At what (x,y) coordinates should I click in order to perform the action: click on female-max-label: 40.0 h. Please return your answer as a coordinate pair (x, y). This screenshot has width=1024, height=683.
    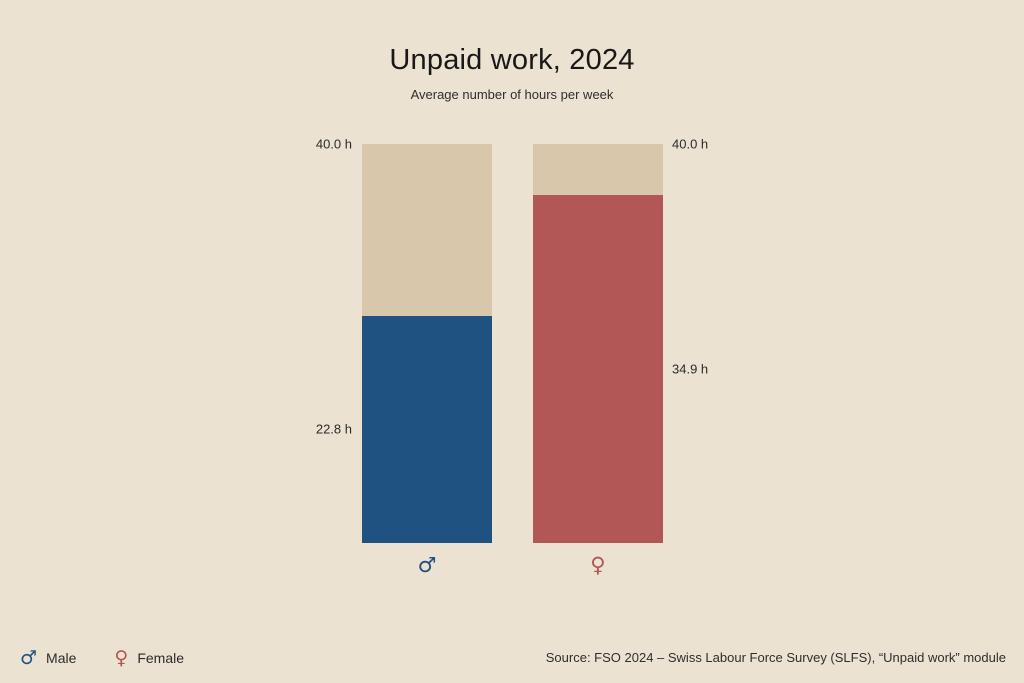
    Looking at the image, I should click on (690, 144).